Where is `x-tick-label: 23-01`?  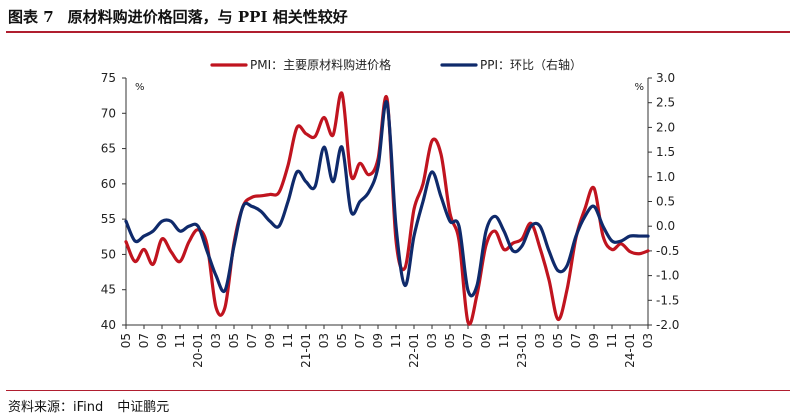
x-tick-label: 23-01 is located at coordinates (522, 350).